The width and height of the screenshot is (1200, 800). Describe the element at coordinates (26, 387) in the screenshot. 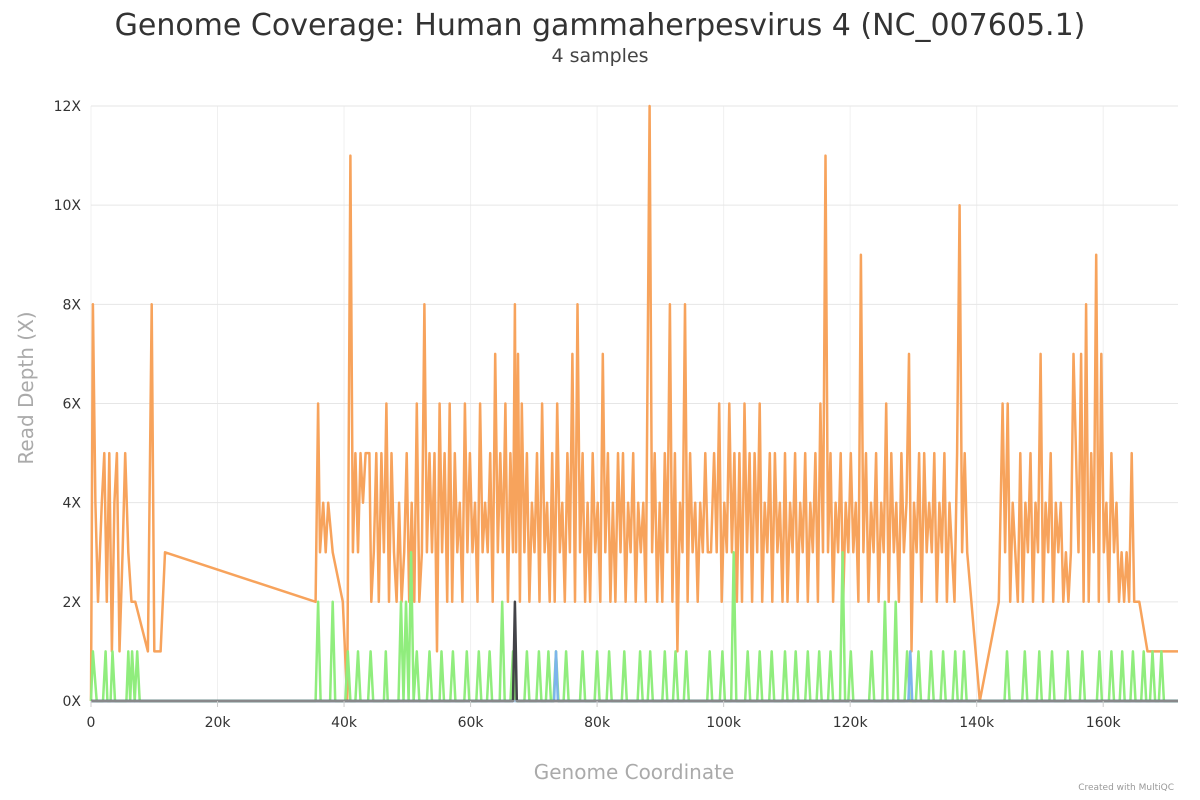

I see `y-axis-title: Read Depth (X)` at that location.